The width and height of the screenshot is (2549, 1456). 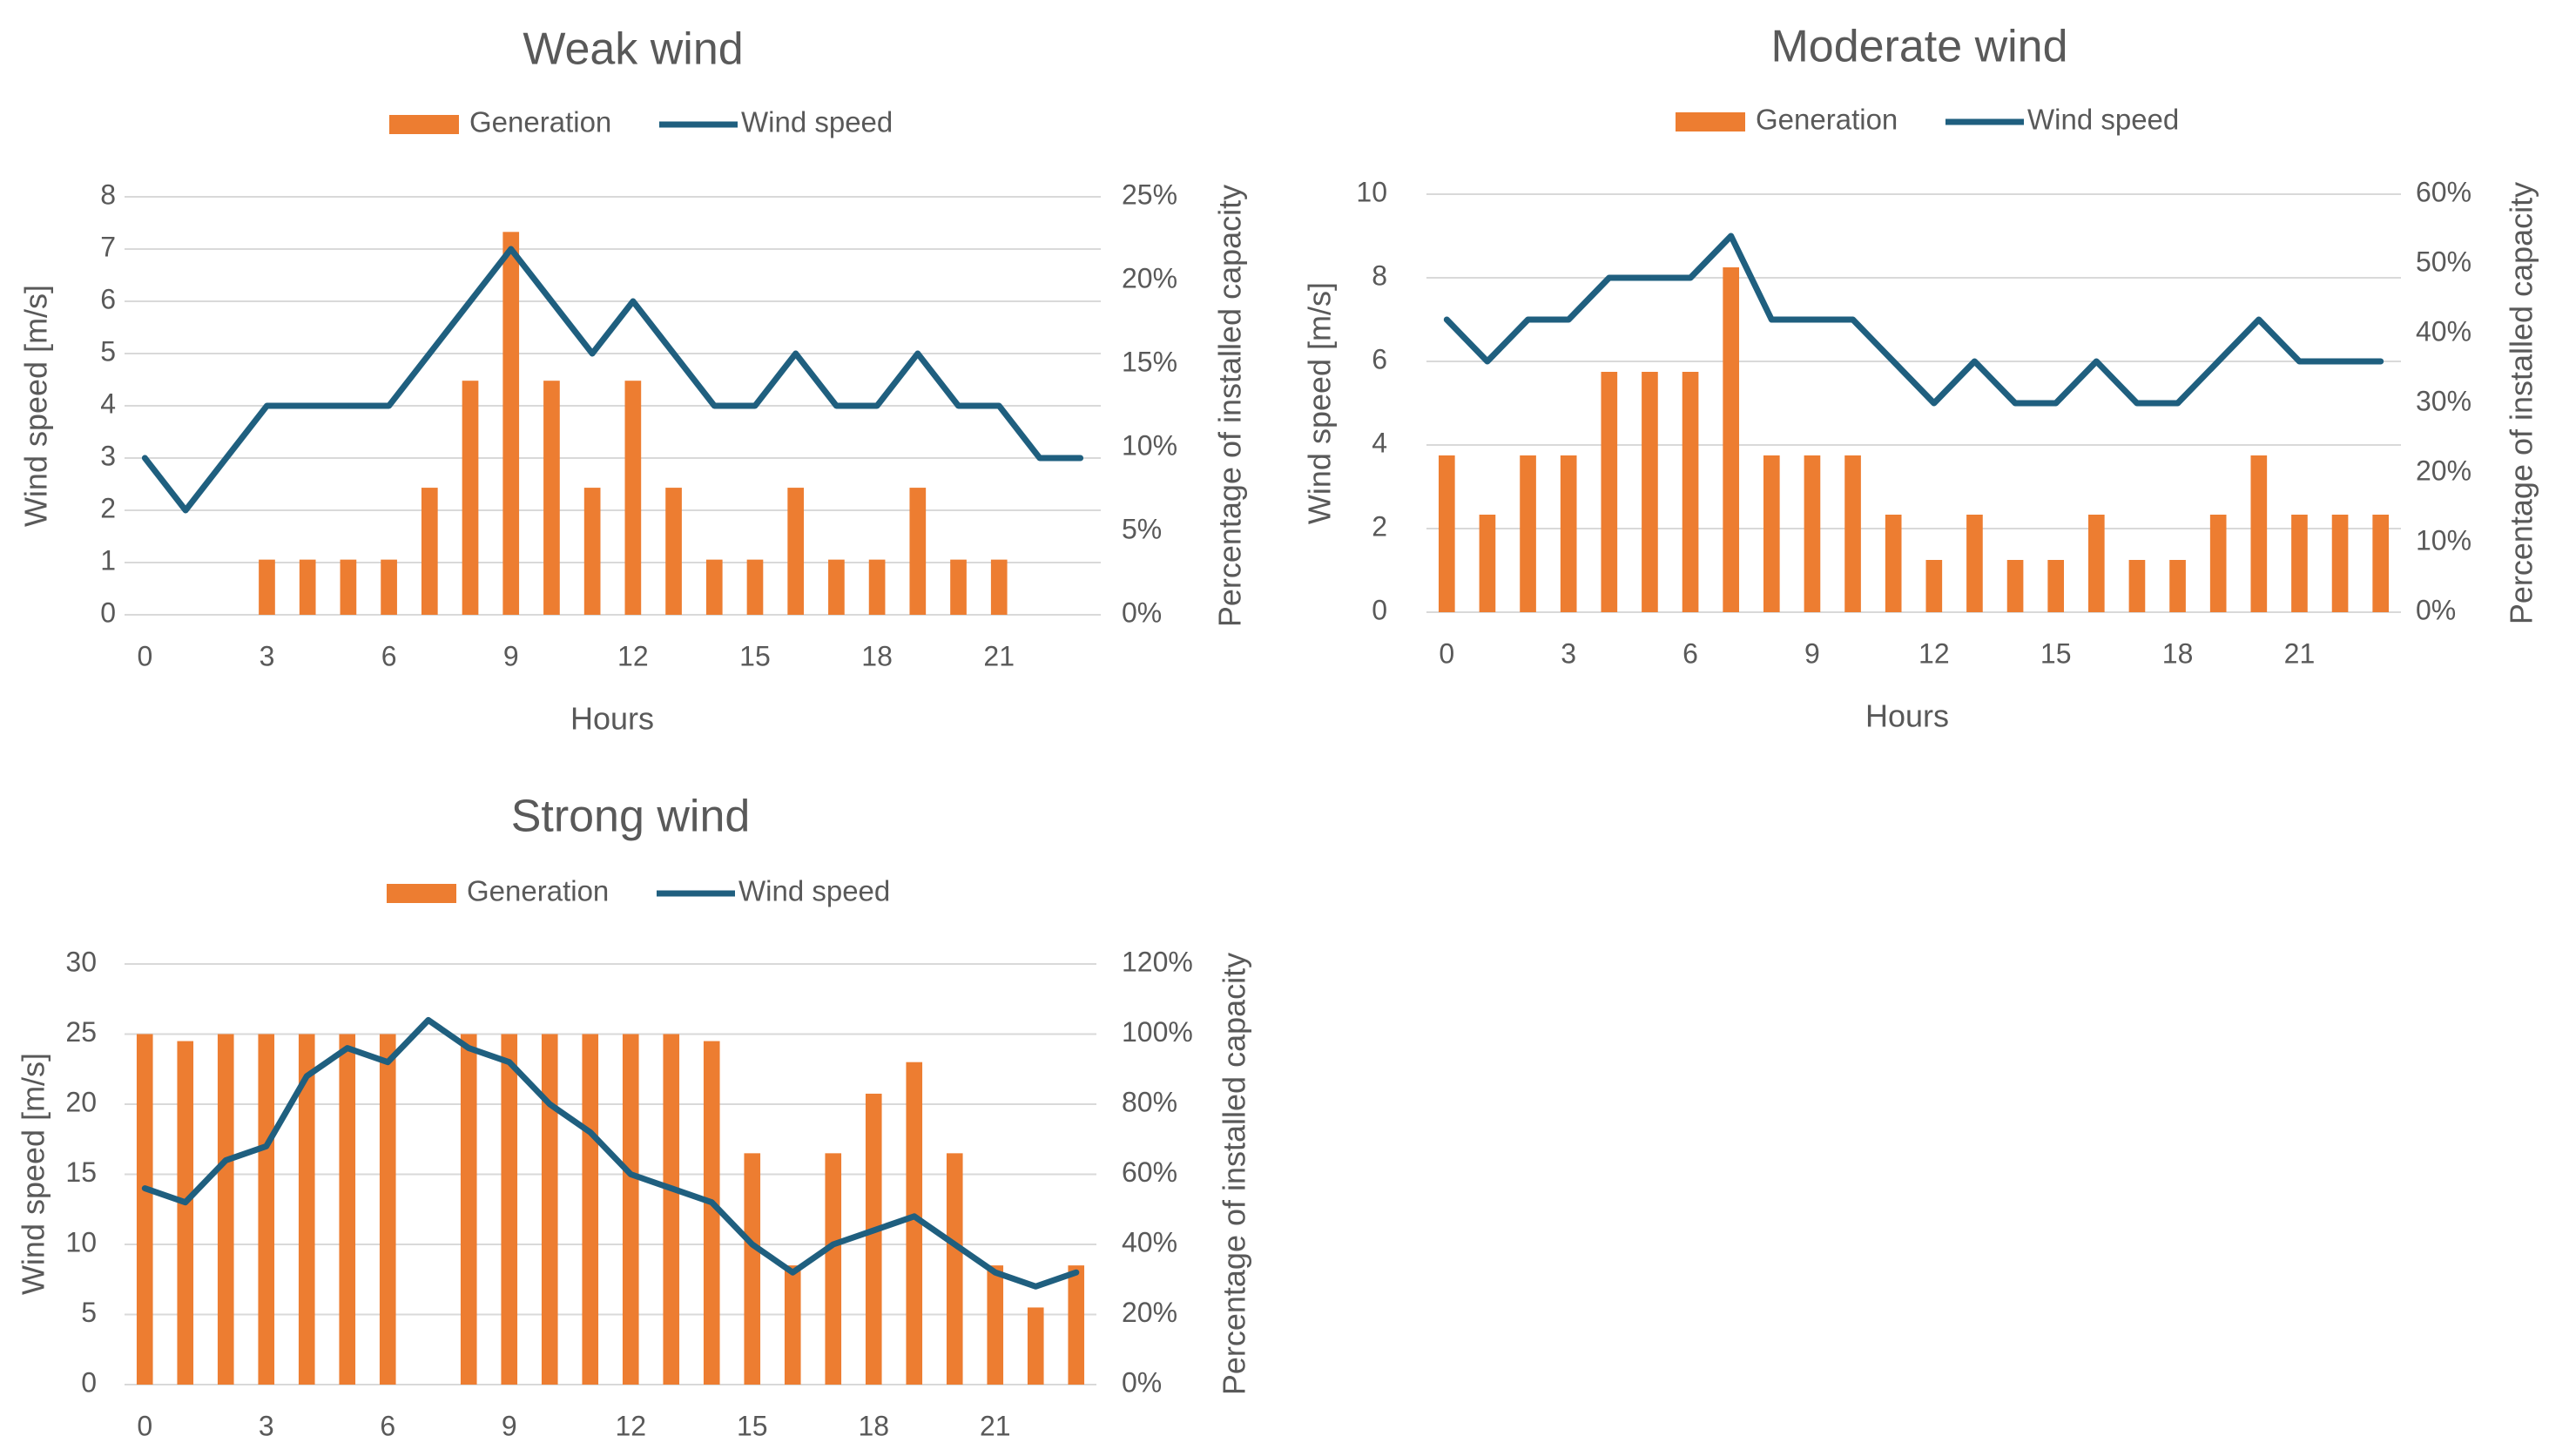 I want to click on y-axis-title: Wind speed [m/s], so click(x=33, y=1174).